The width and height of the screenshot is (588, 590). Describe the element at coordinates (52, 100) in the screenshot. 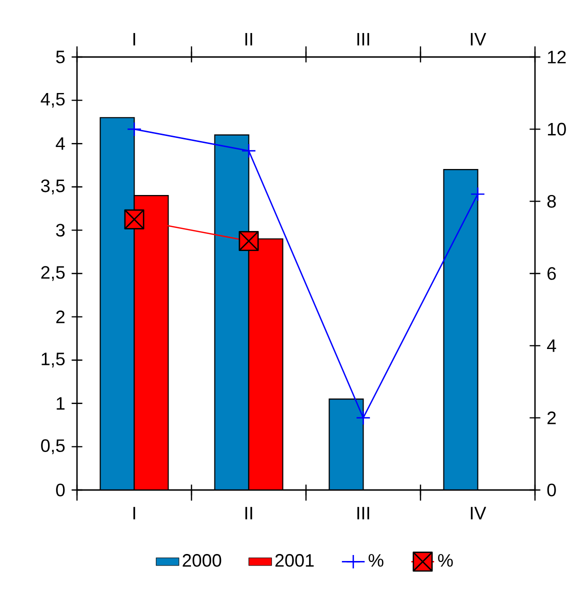

I see `y-tick-label: 4,5` at that location.